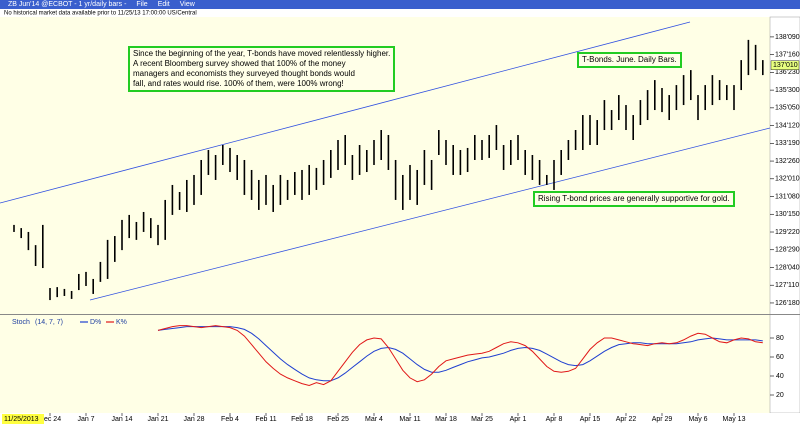 This screenshot has width=800, height=424. I want to click on annotation-line: T-Bonds. June. Daily Bars., so click(629, 59).